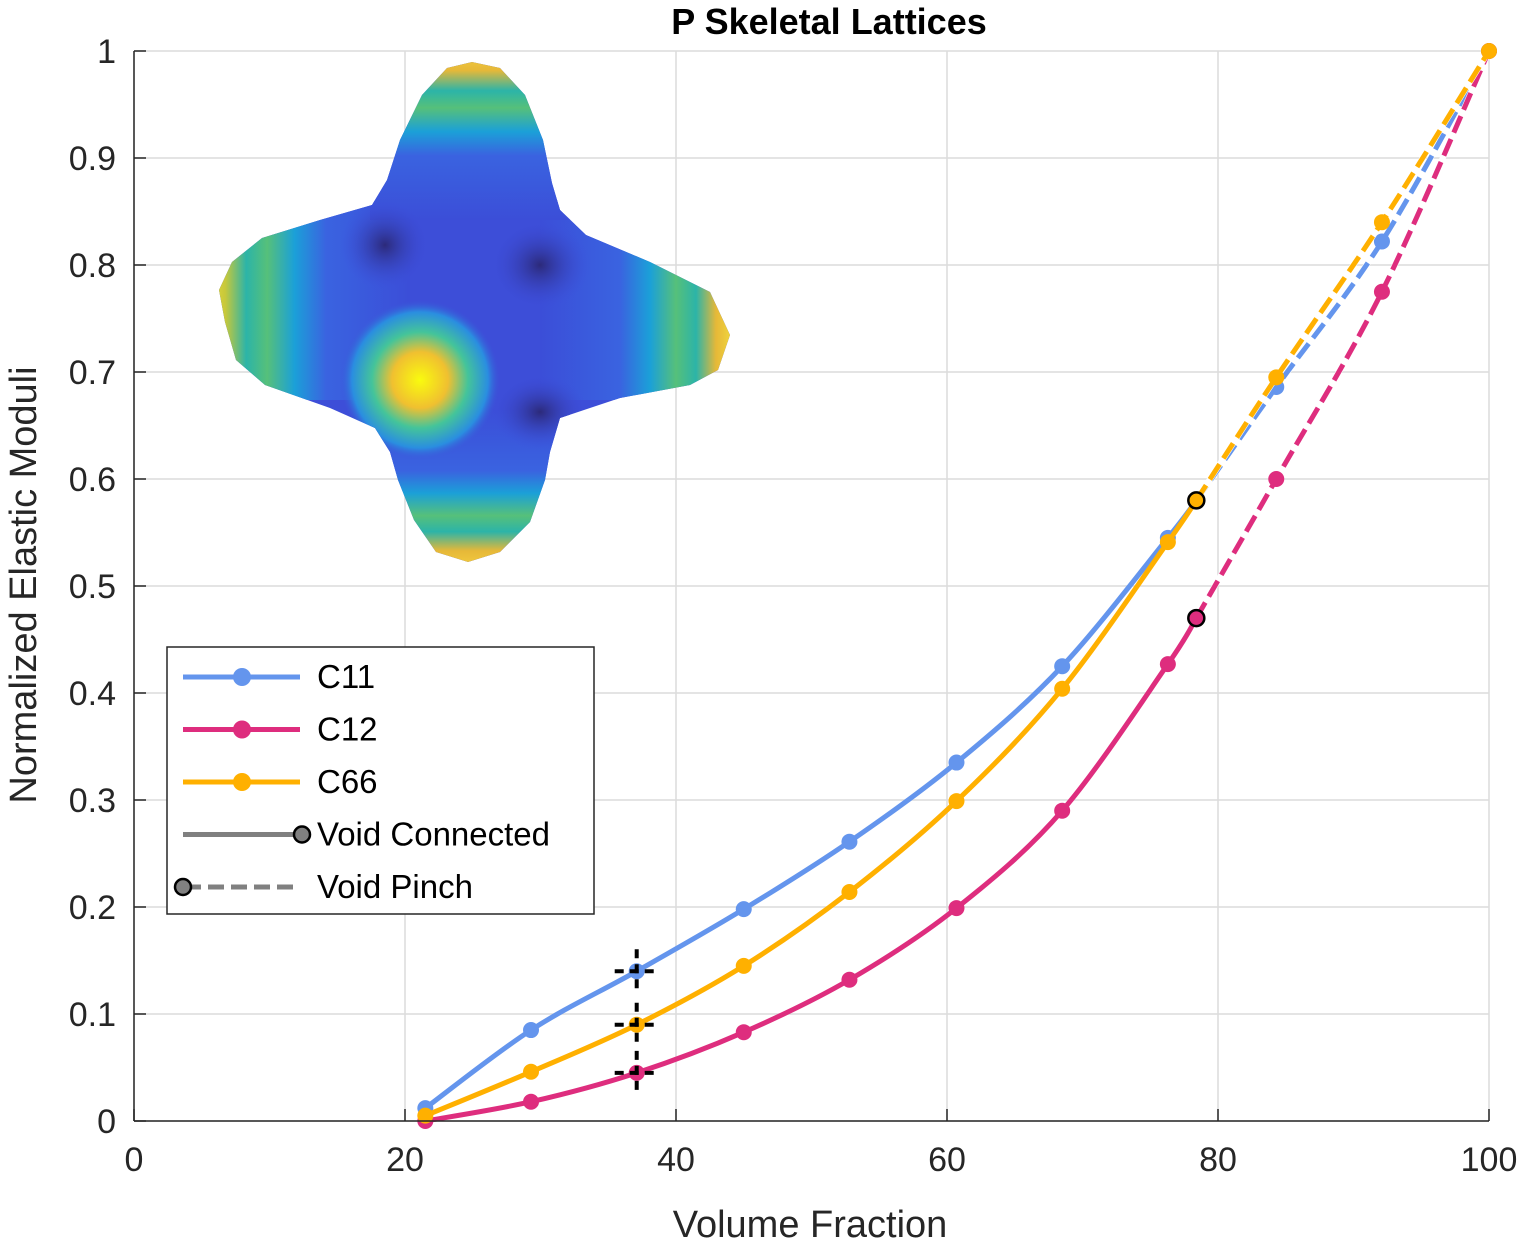 The image size is (1524, 1244). What do you see at coordinates (92, 587) in the screenshot?
I see `y-tick-label: 0.5` at bounding box center [92, 587].